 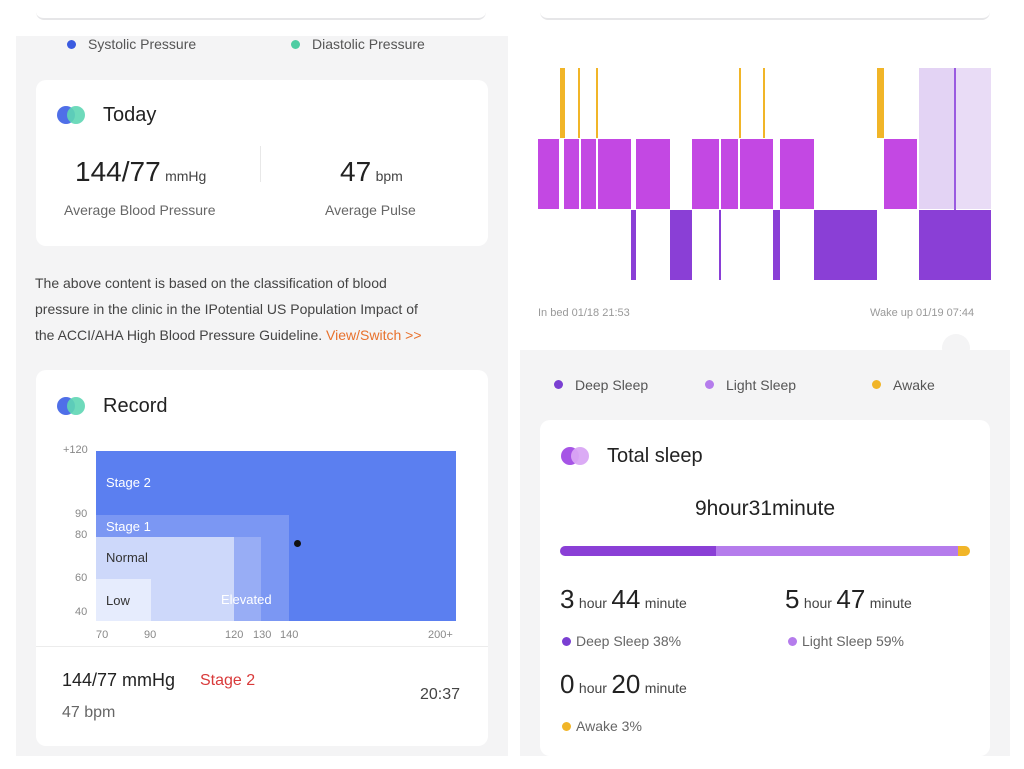 I want to click on y-tick-40: 40, so click(x=81, y=612).